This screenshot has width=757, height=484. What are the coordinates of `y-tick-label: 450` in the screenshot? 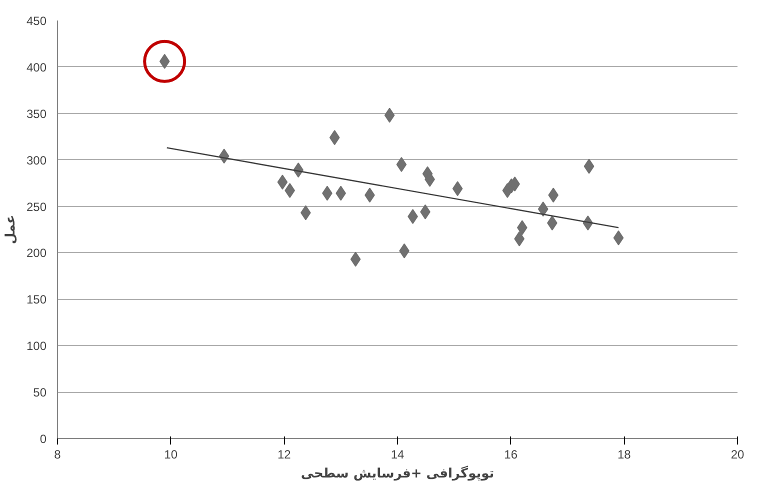 It's located at (36, 21).